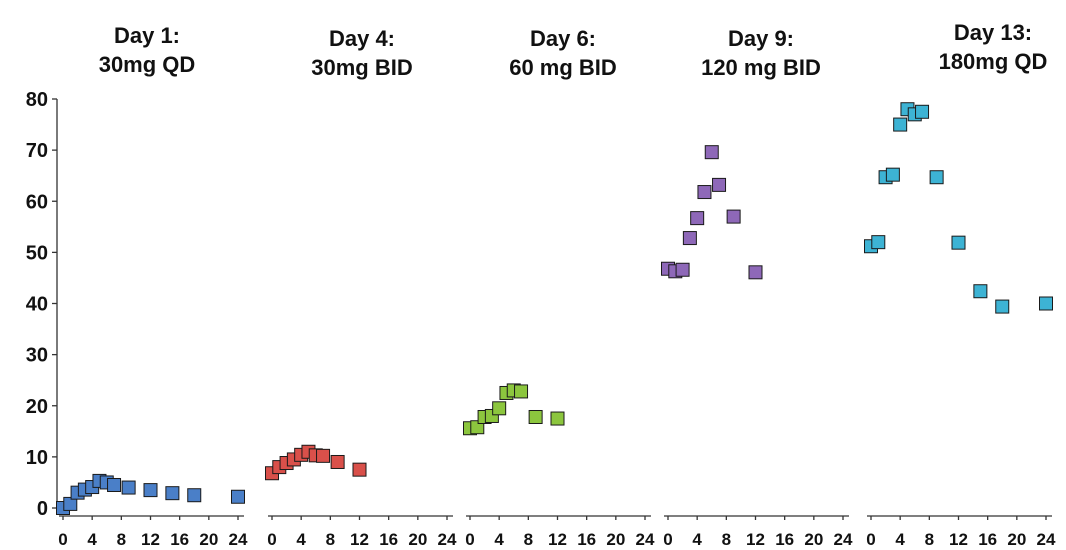  I want to click on panel-title-line1: Day 6:, so click(563, 38).